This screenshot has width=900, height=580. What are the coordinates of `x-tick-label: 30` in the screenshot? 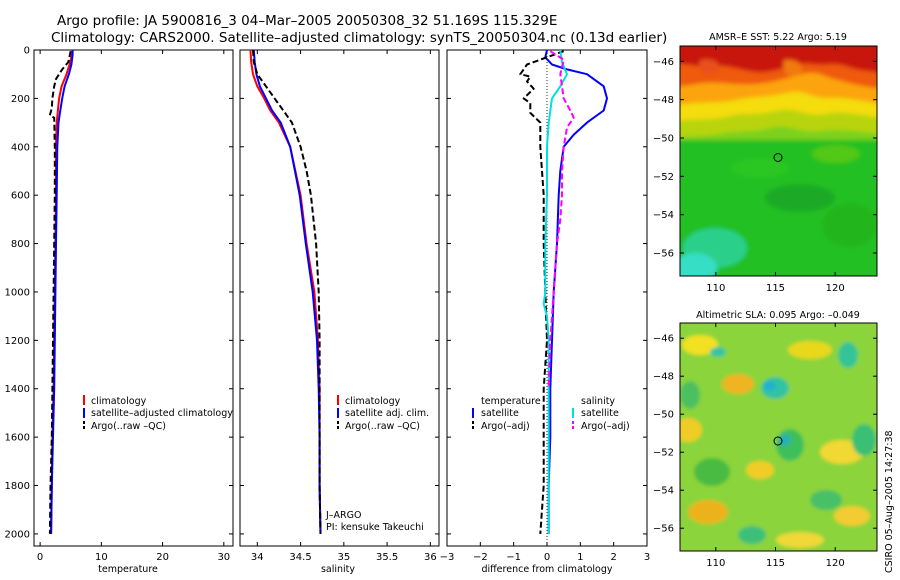 It's located at (223, 557).